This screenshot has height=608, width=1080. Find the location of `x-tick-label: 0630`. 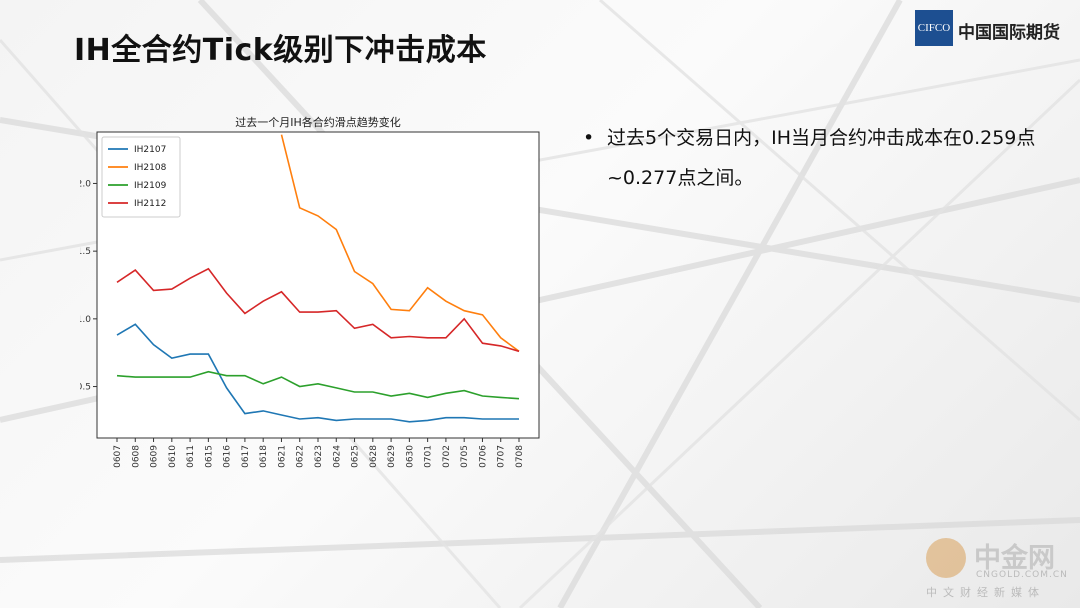

x-tick-label: 0630 is located at coordinates (410, 456).